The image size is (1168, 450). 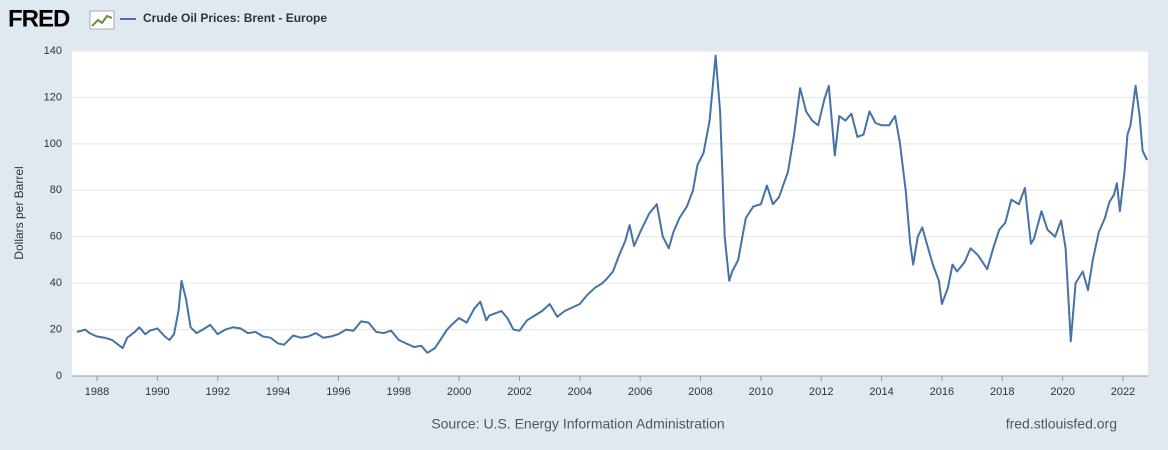 What do you see at coordinates (399, 392) in the screenshot?
I see `x-tick-label: 1998` at bounding box center [399, 392].